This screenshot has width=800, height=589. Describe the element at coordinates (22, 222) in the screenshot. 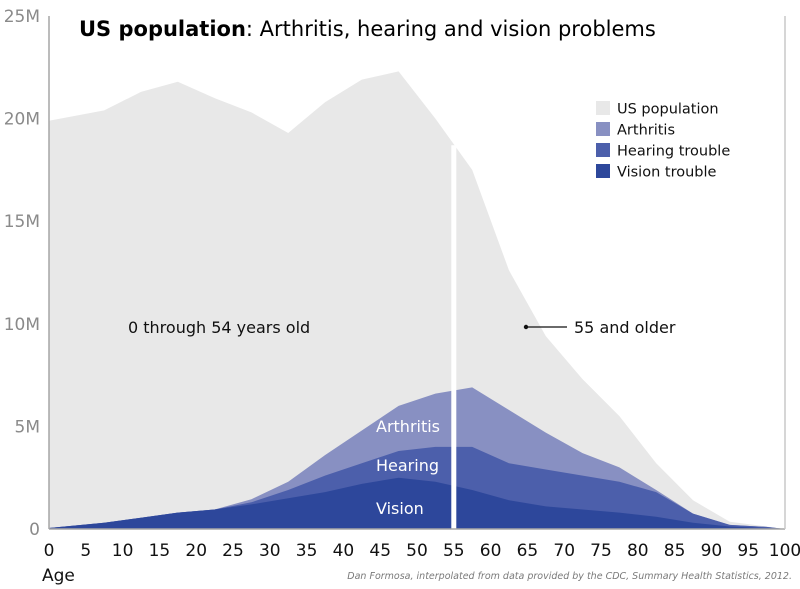

I see `y-tick-label: 15M` at that location.